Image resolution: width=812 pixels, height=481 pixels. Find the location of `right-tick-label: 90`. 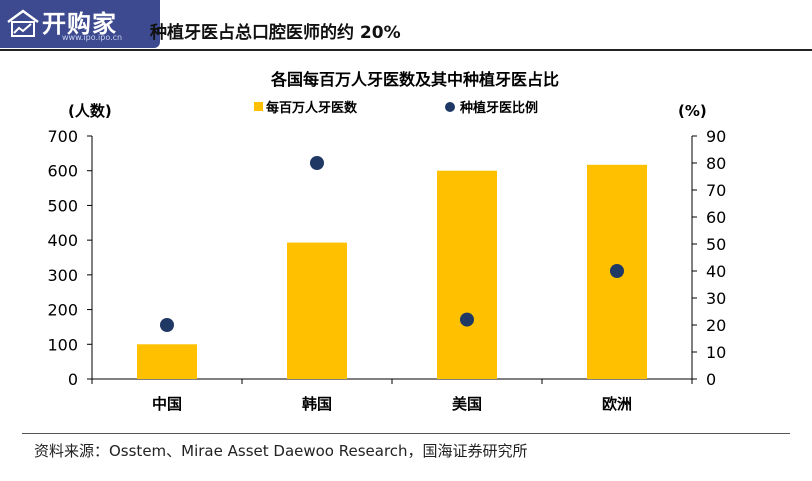

right-tick-label: 90 is located at coordinates (716, 136).